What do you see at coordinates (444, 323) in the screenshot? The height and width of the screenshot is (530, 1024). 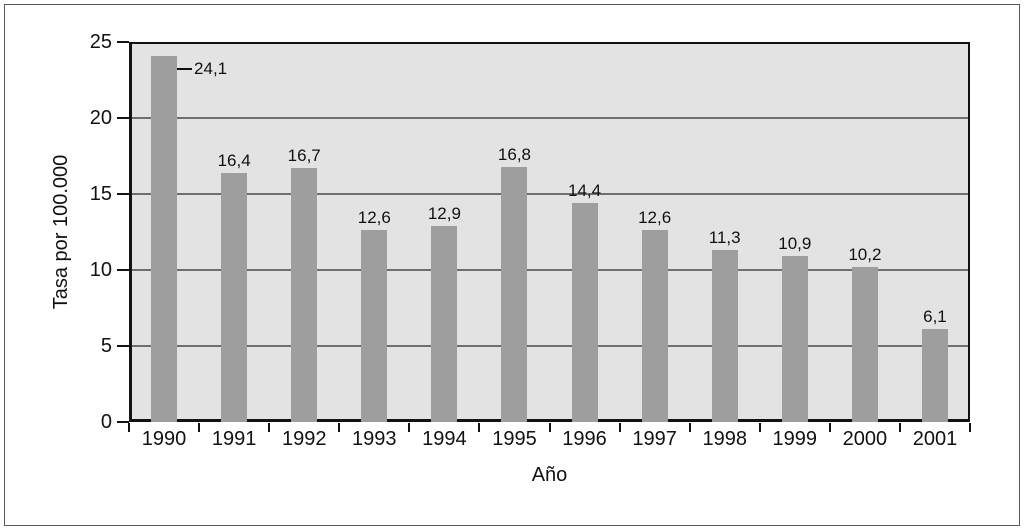 I see `bar-1994` at bounding box center [444, 323].